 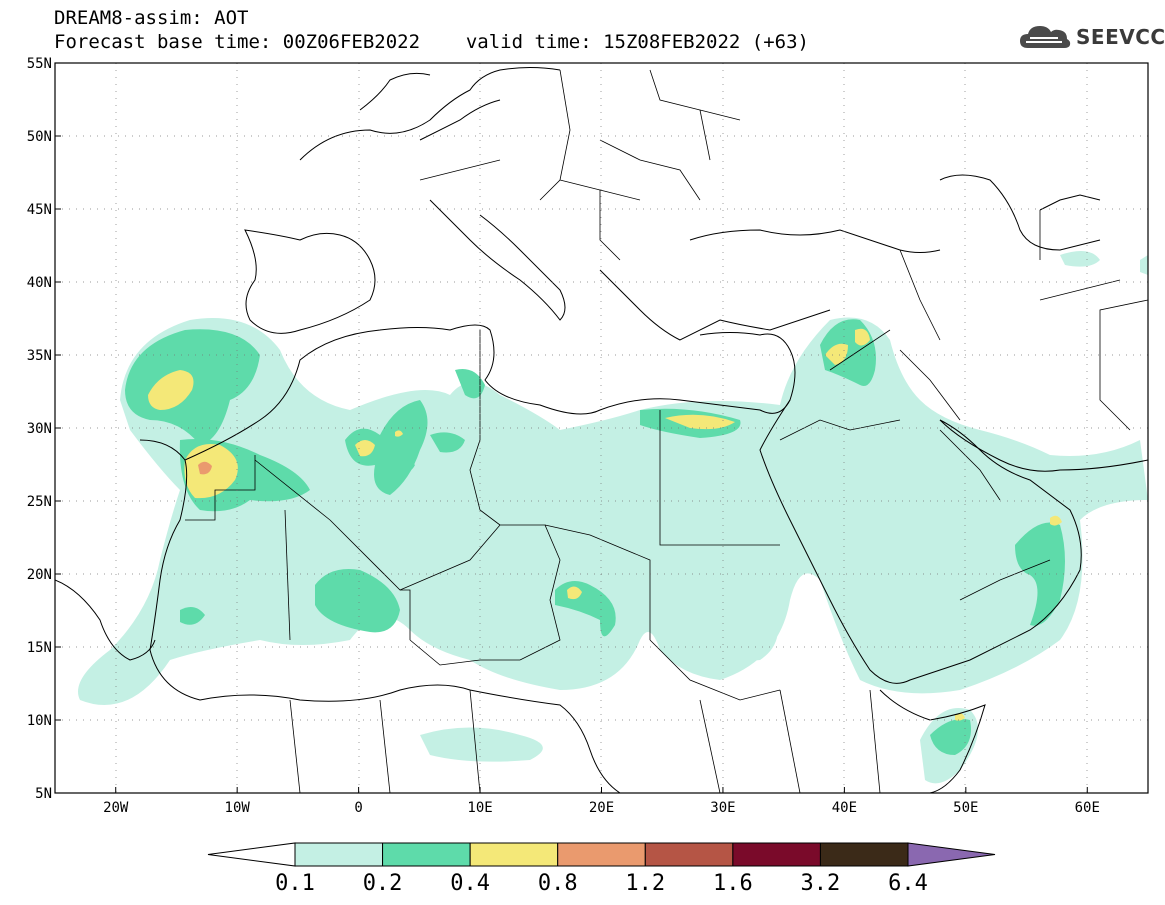 I want to click on seevccc-logo: SEEVCCC, so click(x=1091, y=37).